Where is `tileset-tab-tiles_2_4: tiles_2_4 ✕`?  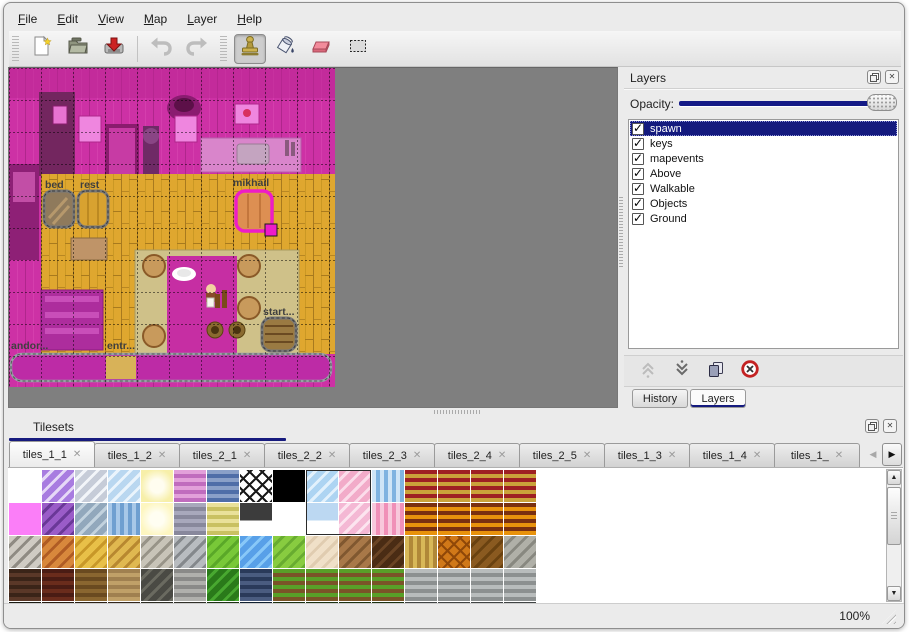
tileset-tab-tiles_2_4: tiles_2_4 ✕ is located at coordinates (477, 455).